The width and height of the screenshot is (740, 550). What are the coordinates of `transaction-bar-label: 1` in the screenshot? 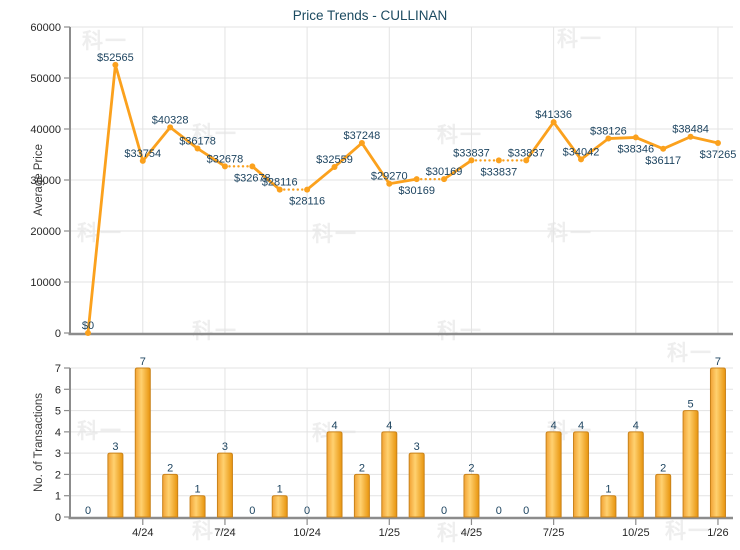 It's located at (608, 490).